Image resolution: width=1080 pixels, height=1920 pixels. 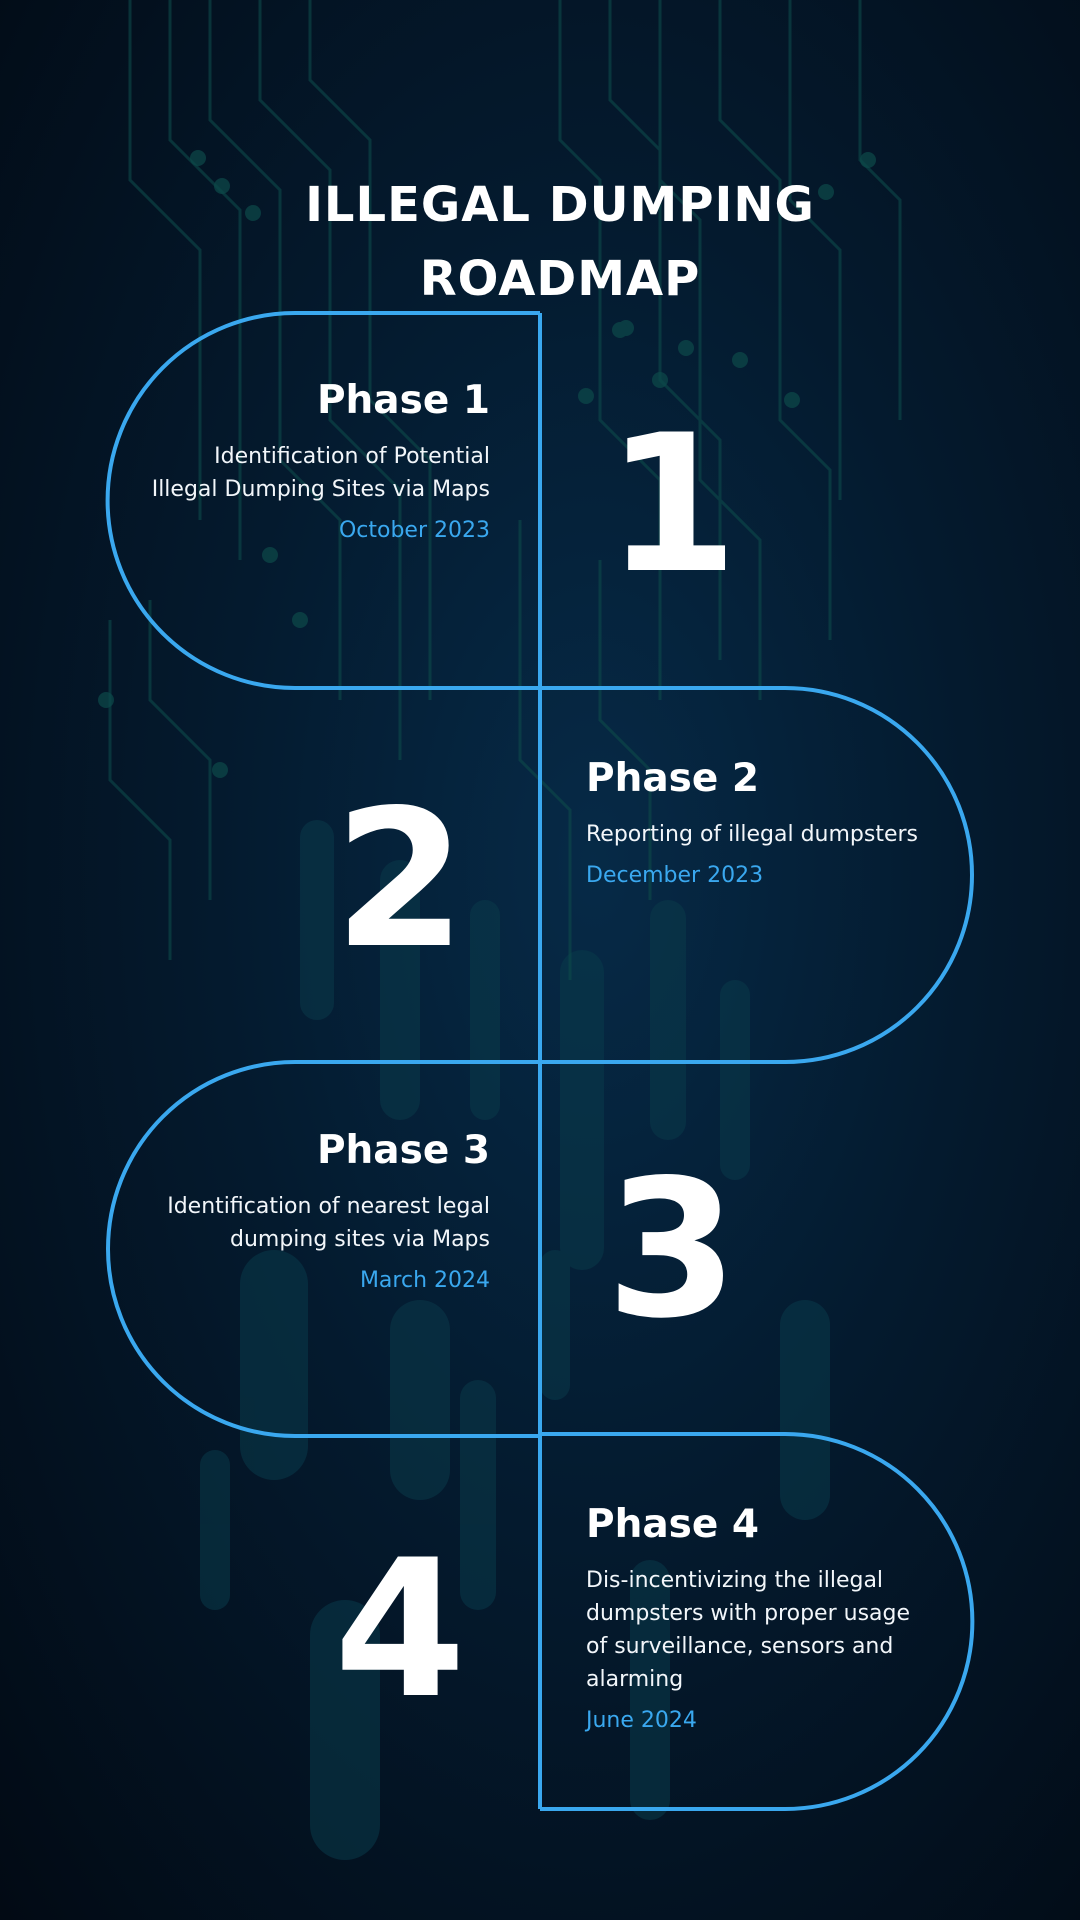 I want to click on phase-1-title: Phase 1, so click(x=403, y=400).